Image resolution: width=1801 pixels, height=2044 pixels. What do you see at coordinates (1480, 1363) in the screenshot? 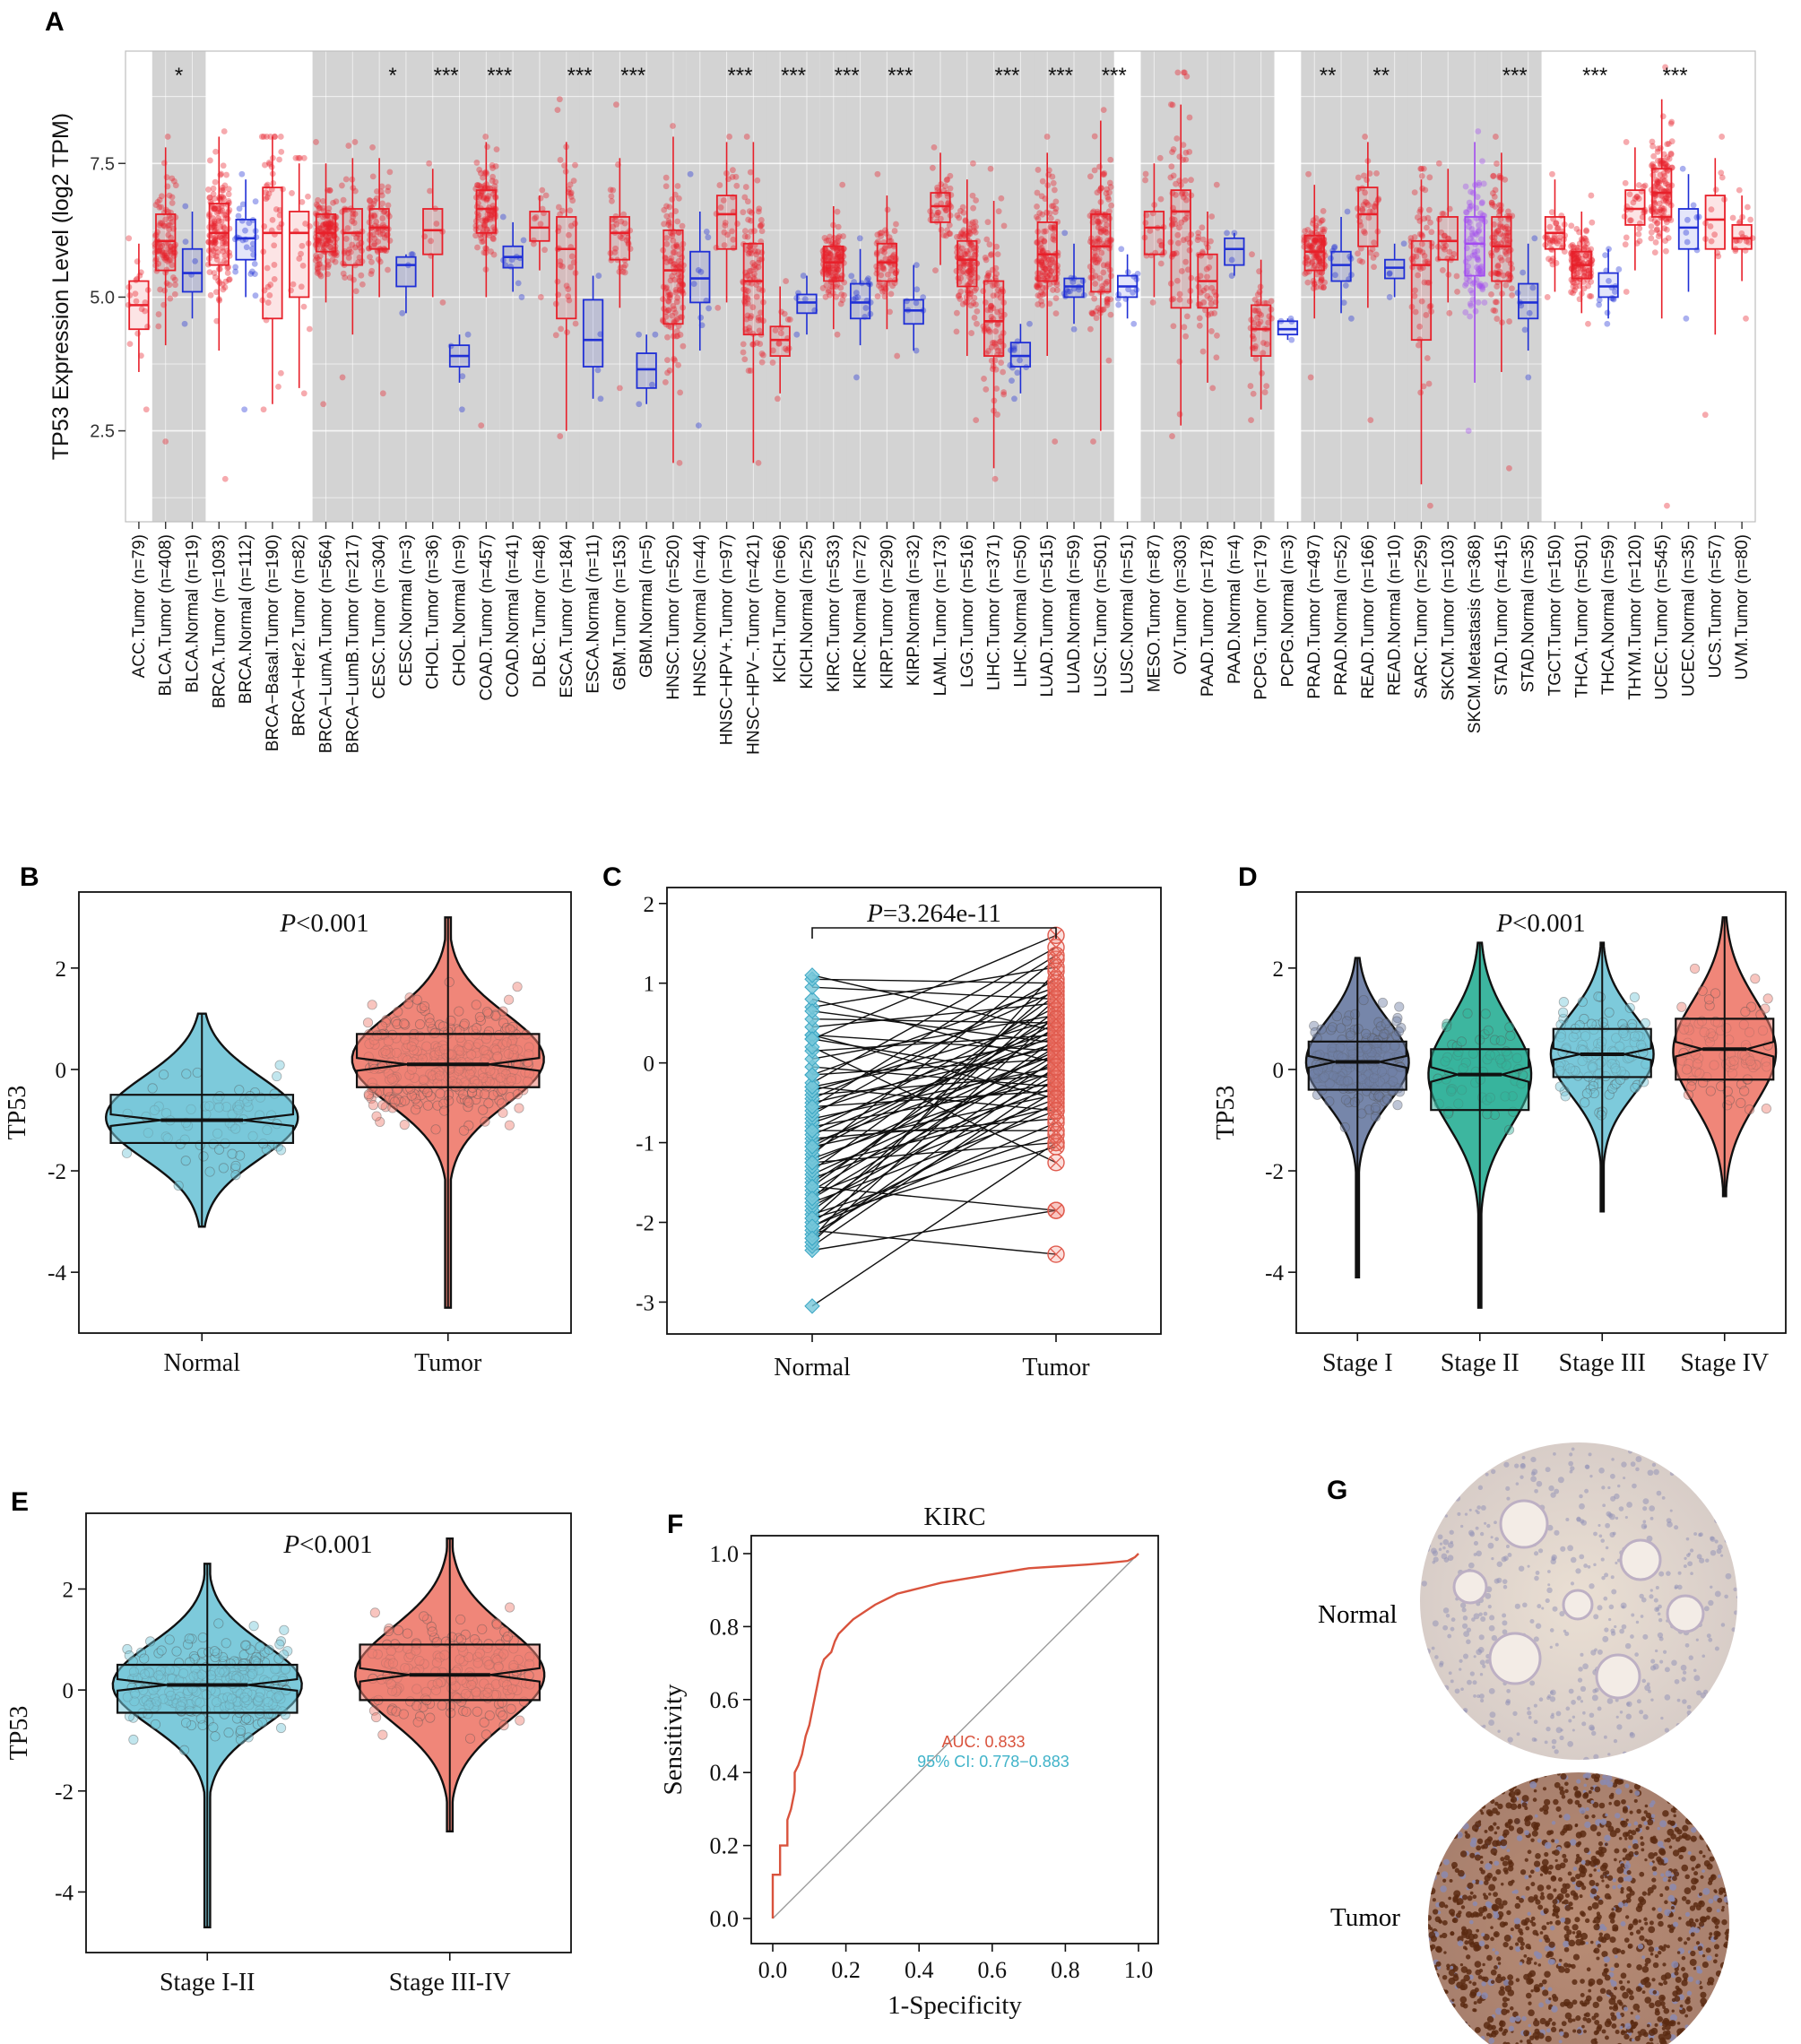
I see `x-tick-label: Stage II` at bounding box center [1480, 1363].